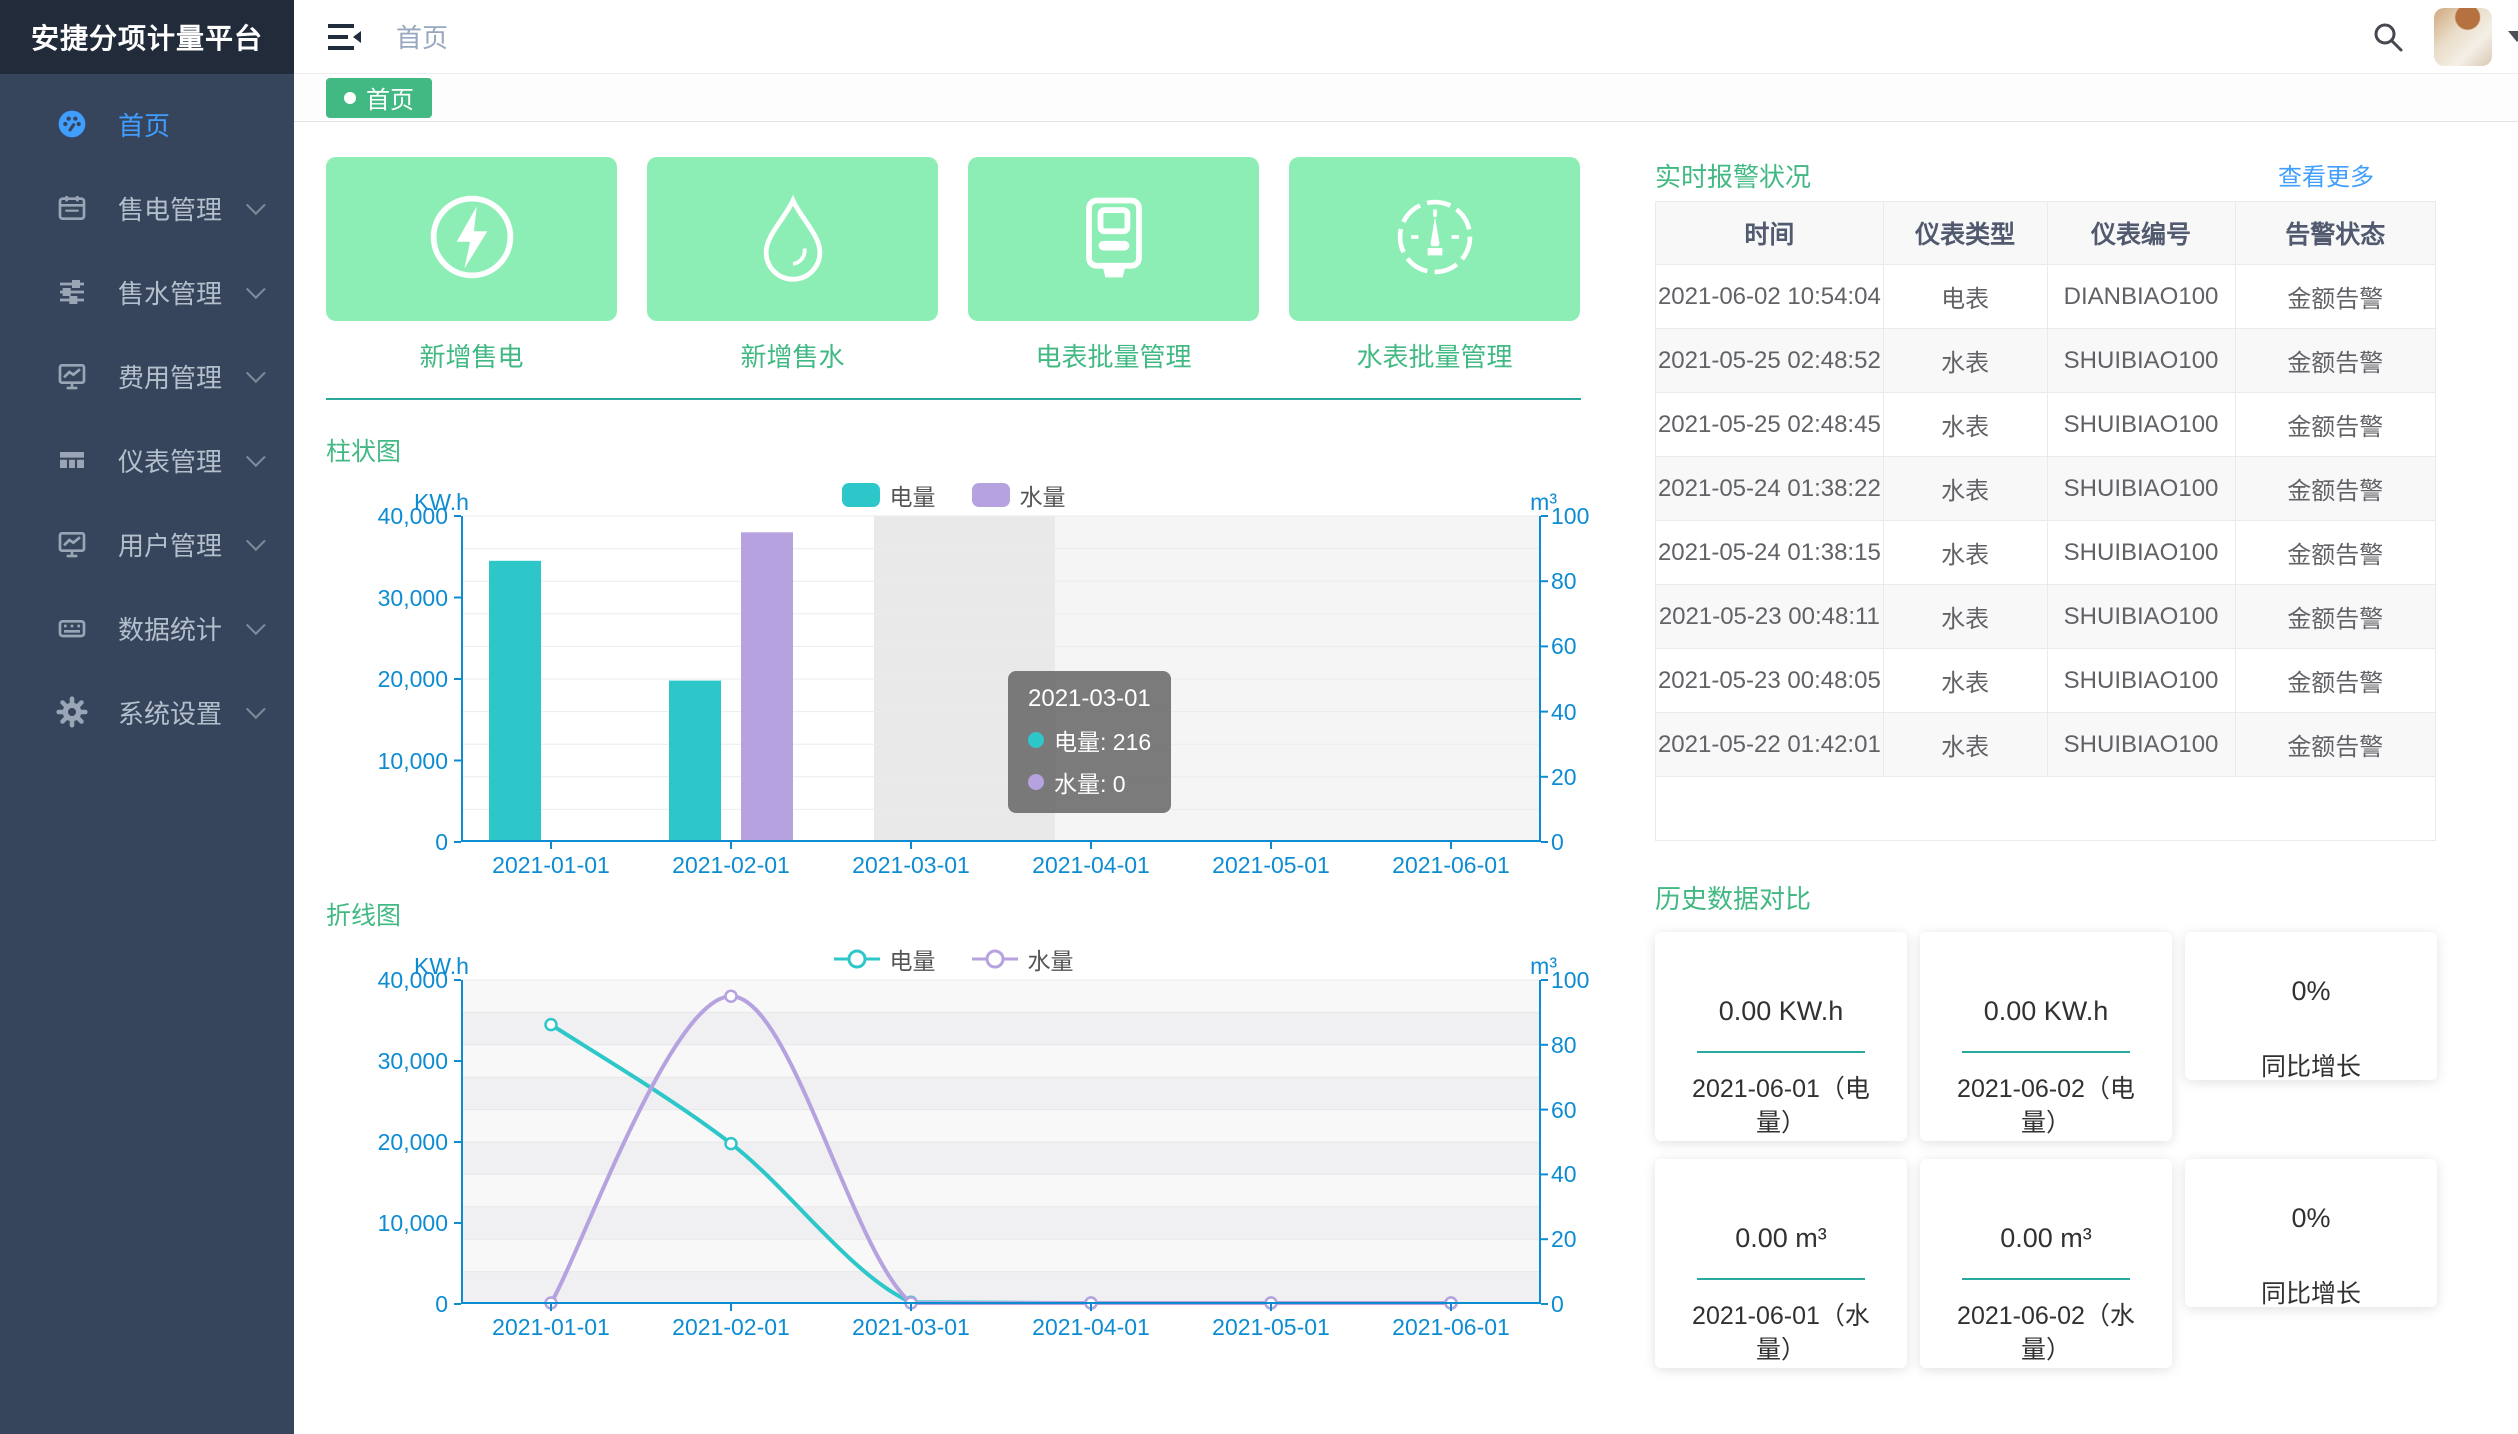 This screenshot has height=1434, width=2518. I want to click on history-card-2: 0% 同比增长, so click(2311, 1006).